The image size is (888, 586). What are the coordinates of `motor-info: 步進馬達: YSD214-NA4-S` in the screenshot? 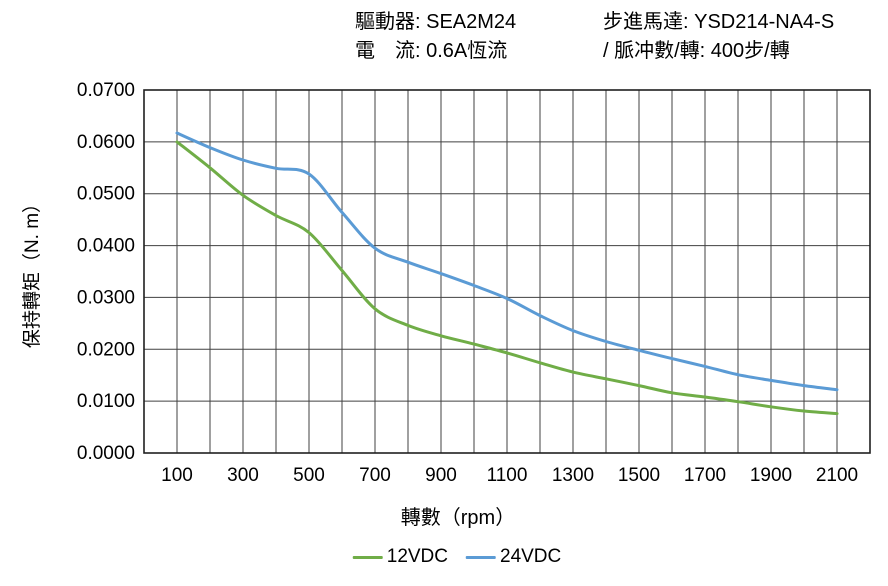 It's located at (719, 22).